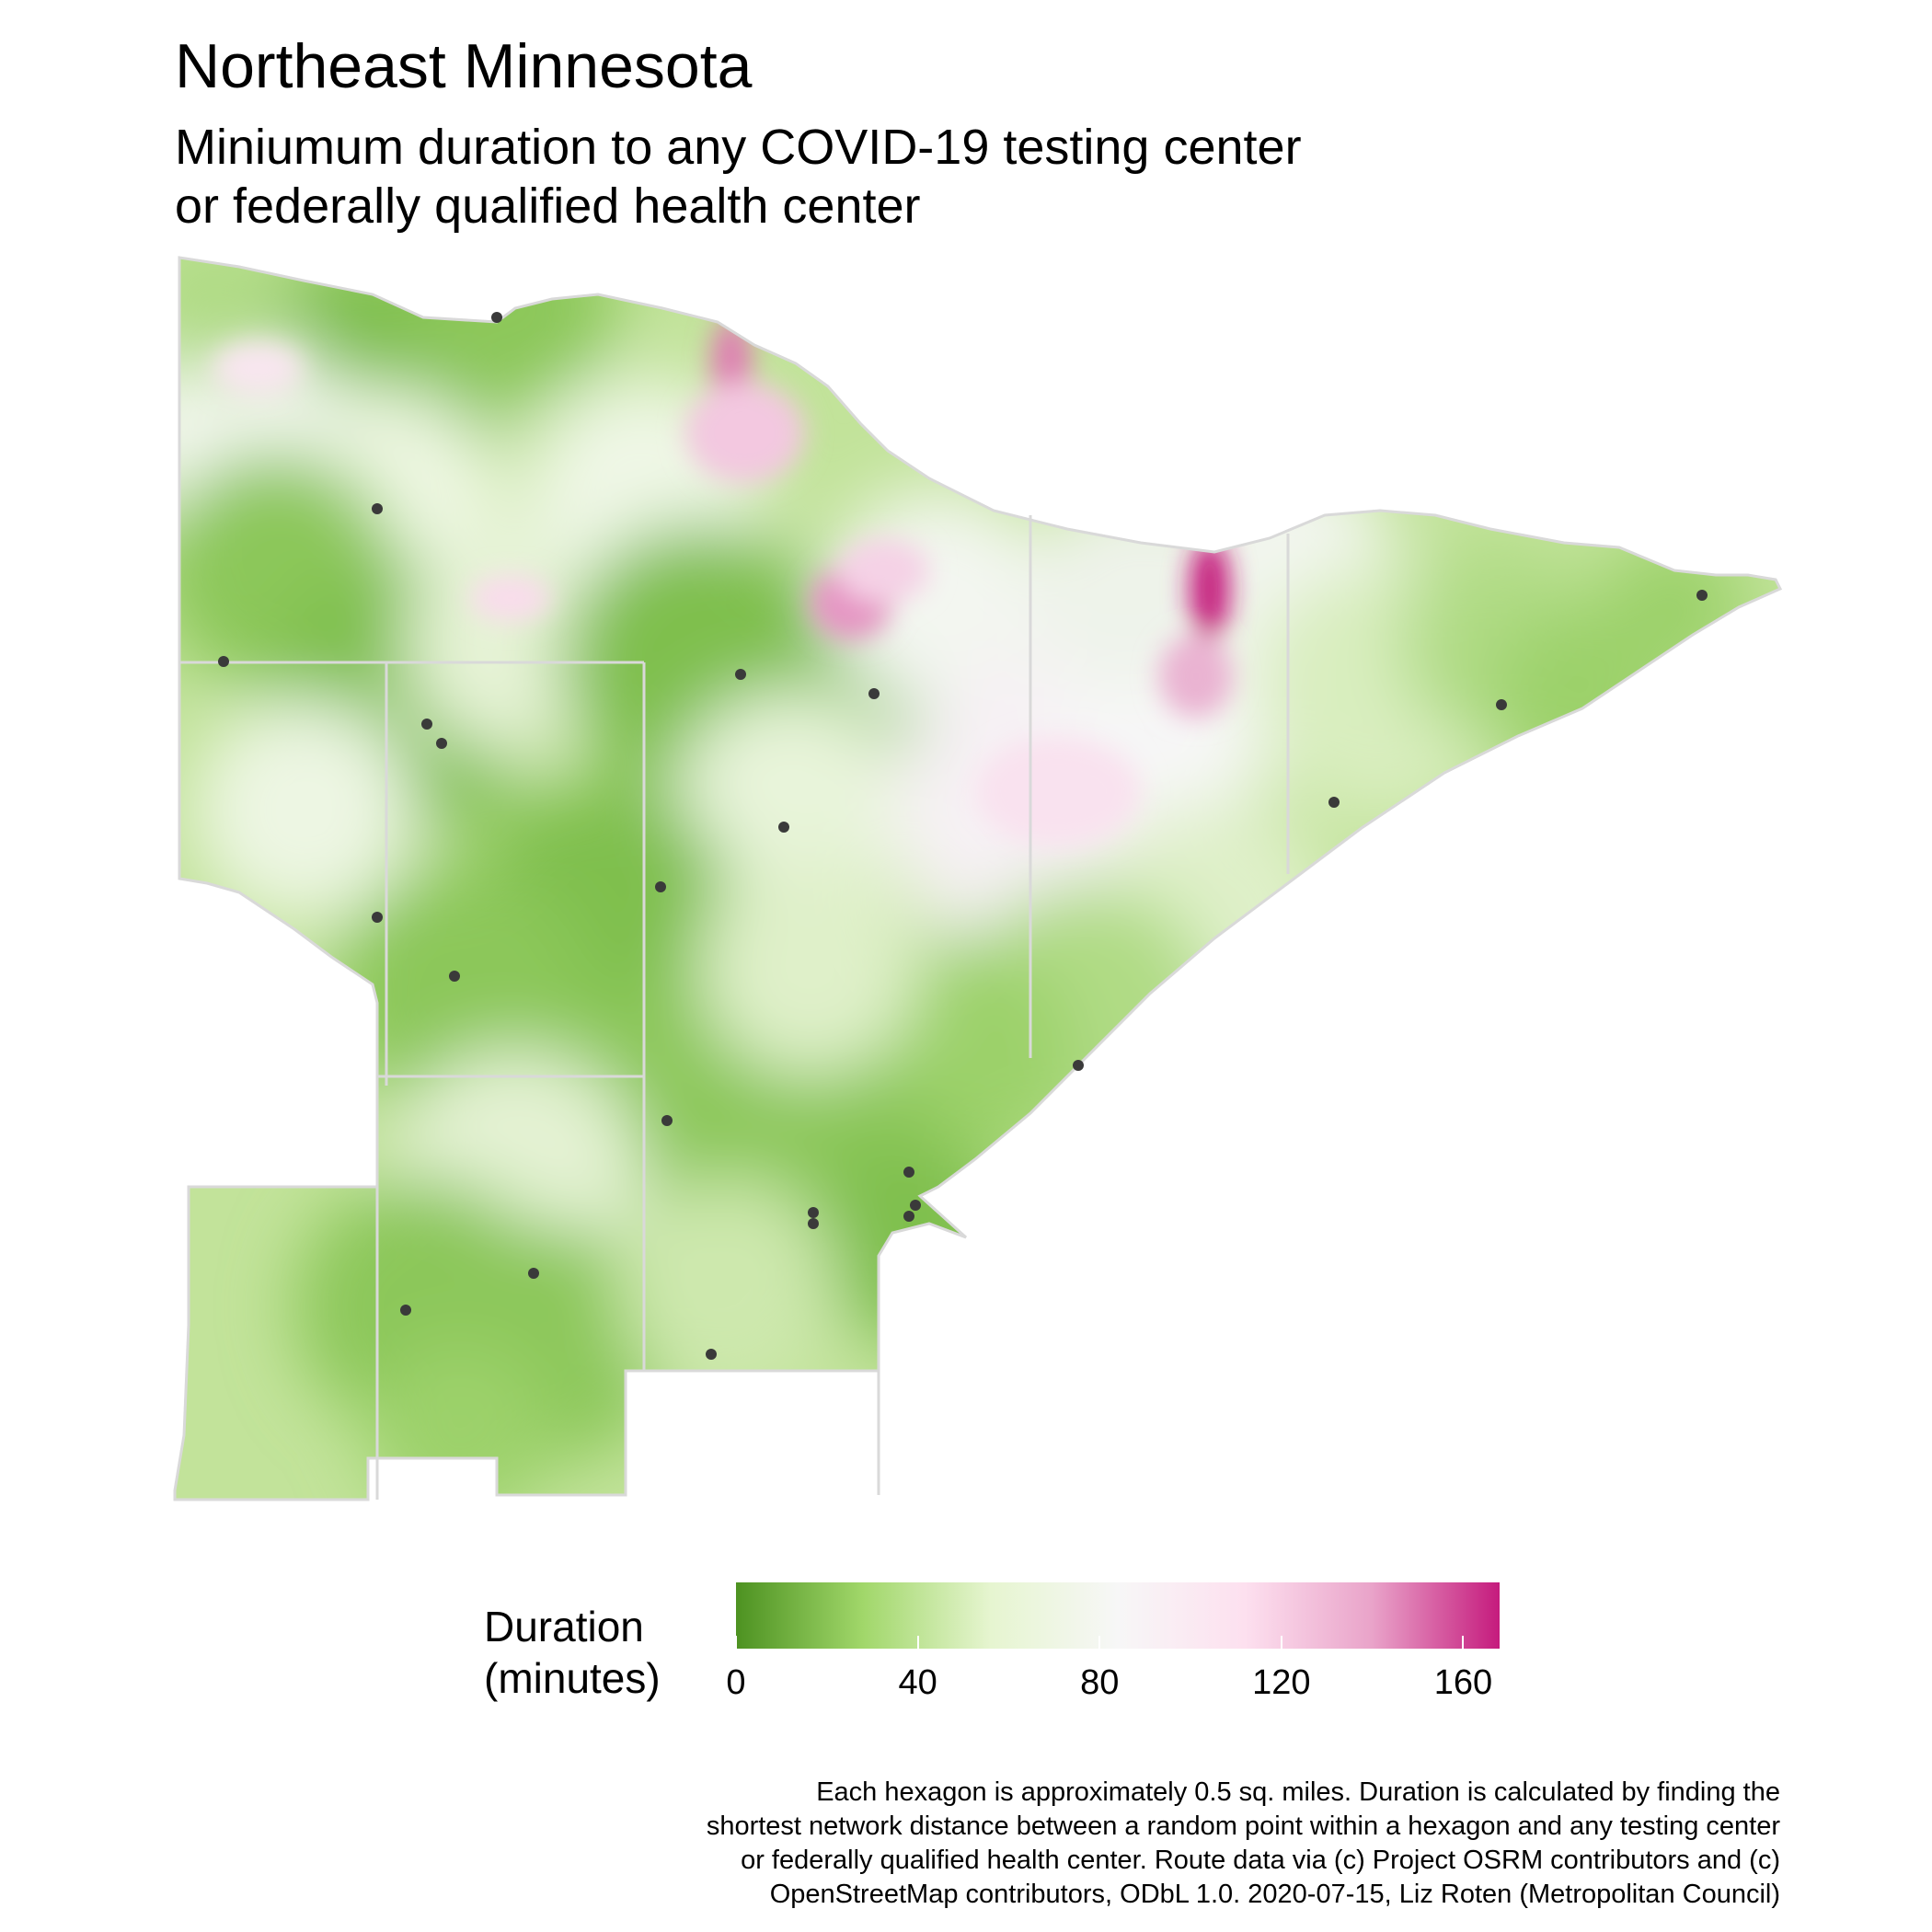  I want to click on high-duration-areas, so click(722, 581).